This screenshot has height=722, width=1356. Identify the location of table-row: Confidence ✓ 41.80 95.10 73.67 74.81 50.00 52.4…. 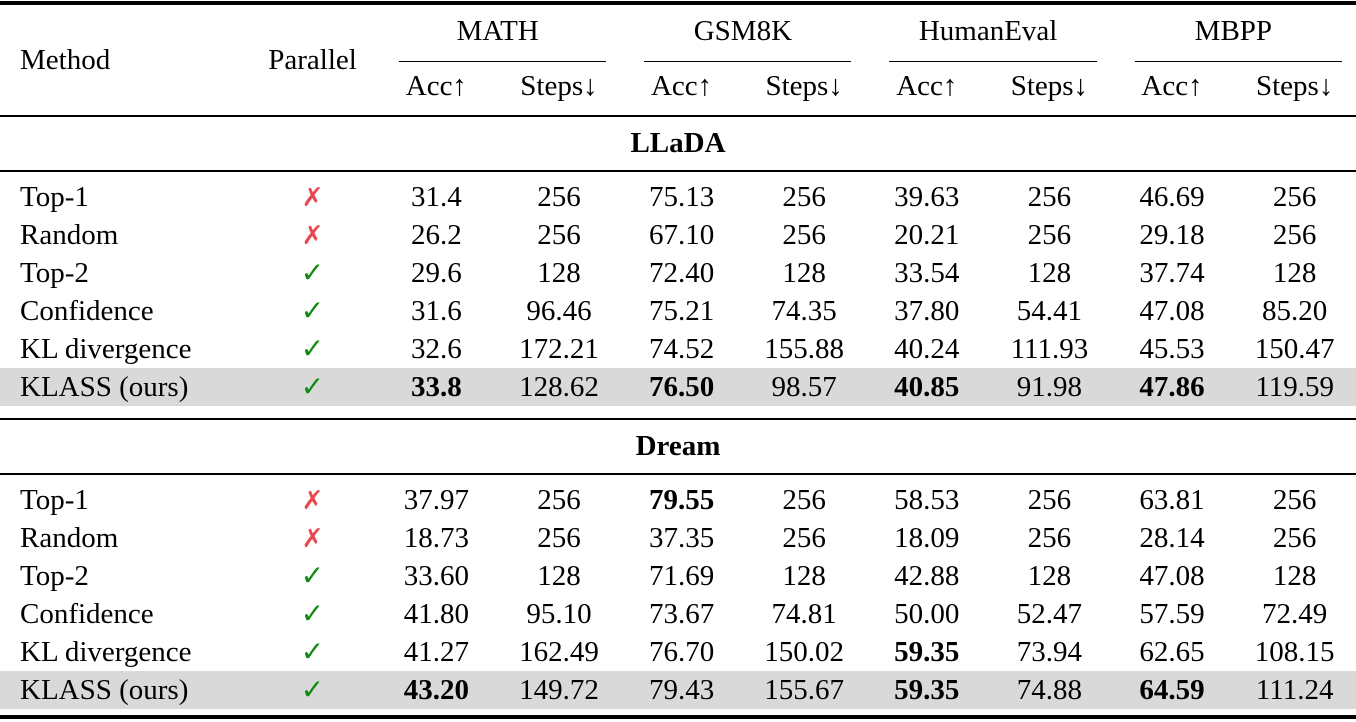
(678, 614).